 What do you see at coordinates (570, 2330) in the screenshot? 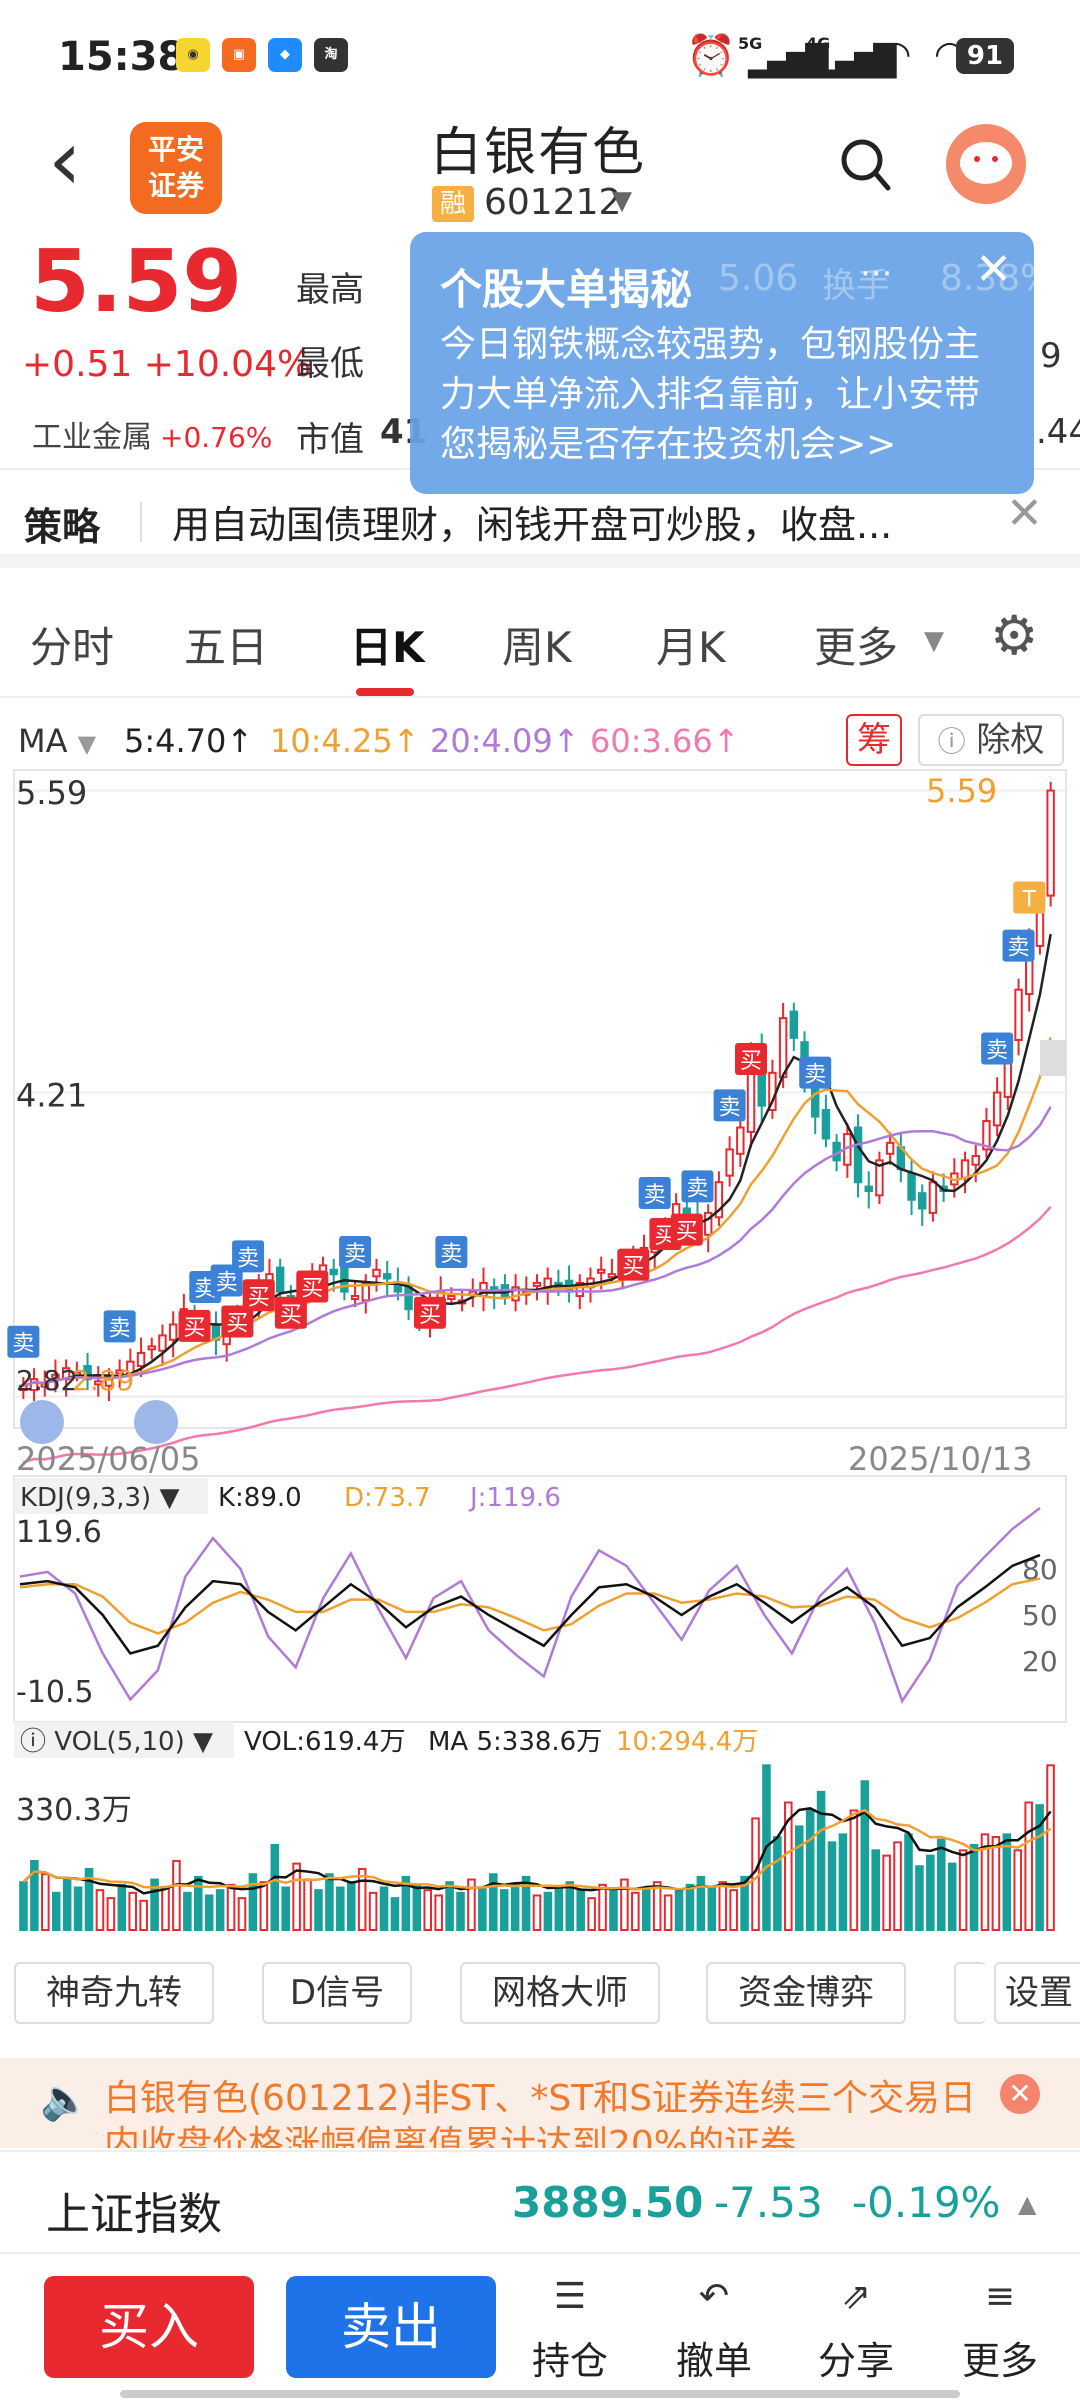
I see `positions-button: ☰ 持仓` at bounding box center [570, 2330].